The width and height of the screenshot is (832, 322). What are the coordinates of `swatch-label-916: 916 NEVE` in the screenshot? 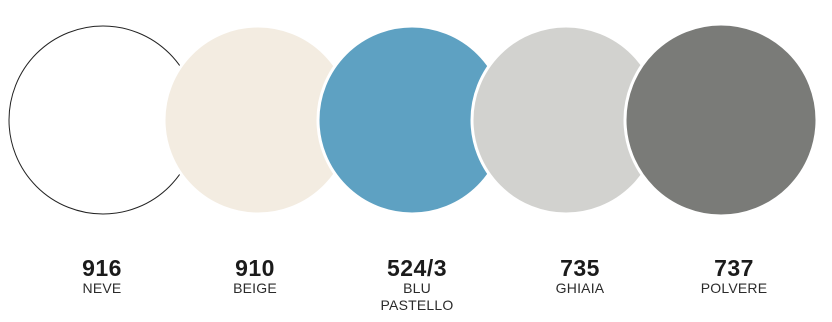 It's located at (102, 276).